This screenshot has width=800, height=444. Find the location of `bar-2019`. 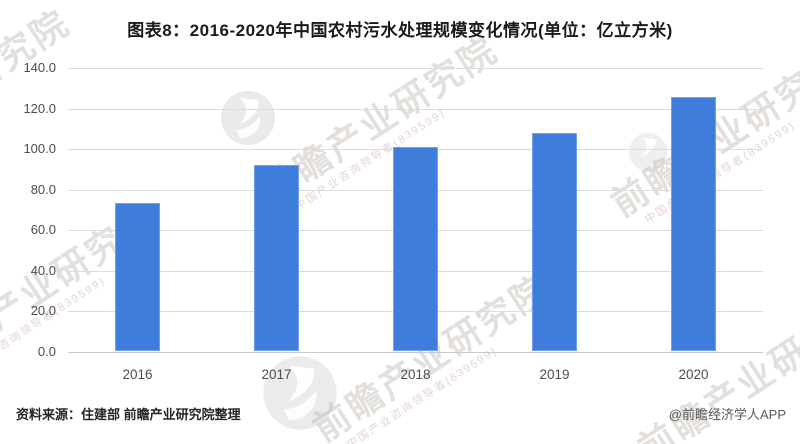

bar-2019 is located at coordinates (554, 242).